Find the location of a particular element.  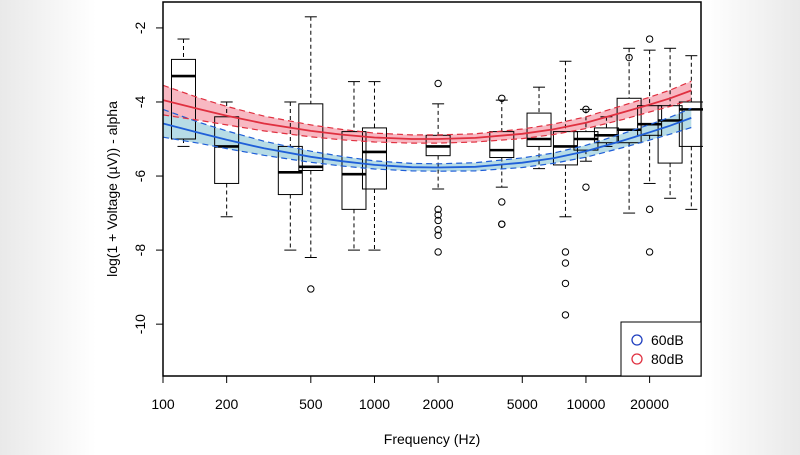

band-80db is located at coordinates (427, 112).